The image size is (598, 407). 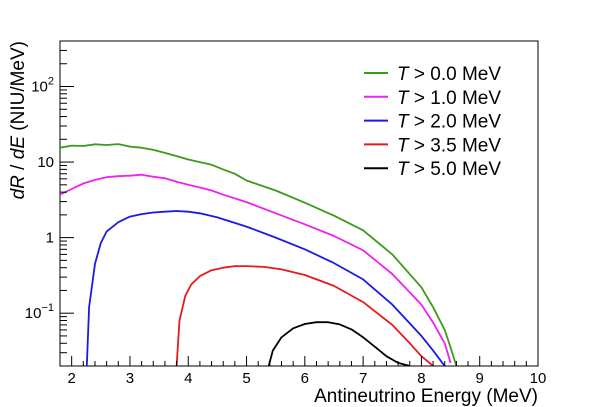 I want to click on y-tick-label: 1, so click(x=50, y=238).